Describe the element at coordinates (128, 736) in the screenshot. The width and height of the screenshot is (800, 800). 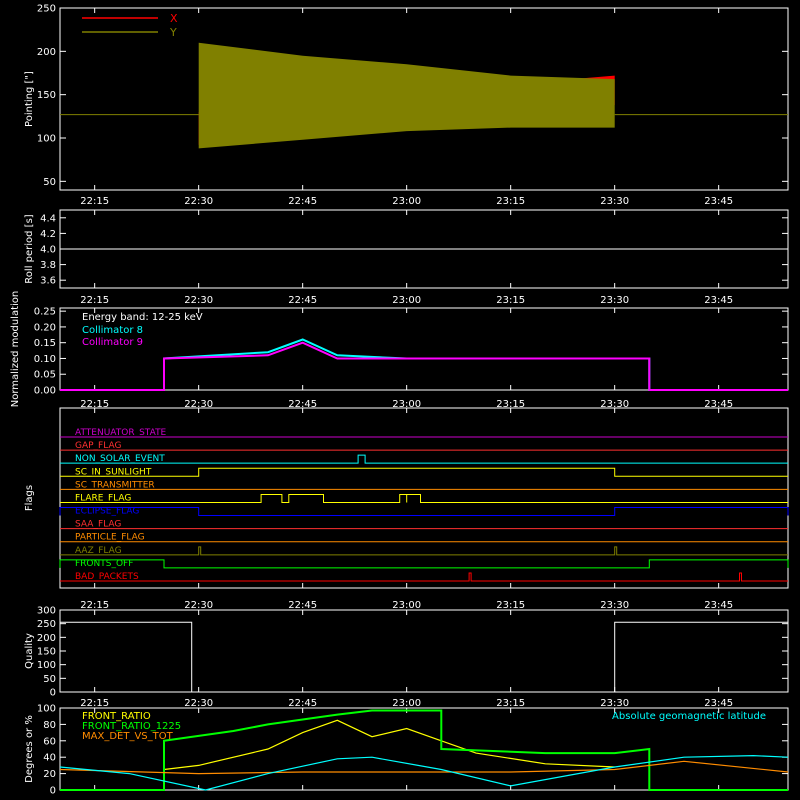
I see `legend-label: MAX_DET_VS_TOT` at that location.